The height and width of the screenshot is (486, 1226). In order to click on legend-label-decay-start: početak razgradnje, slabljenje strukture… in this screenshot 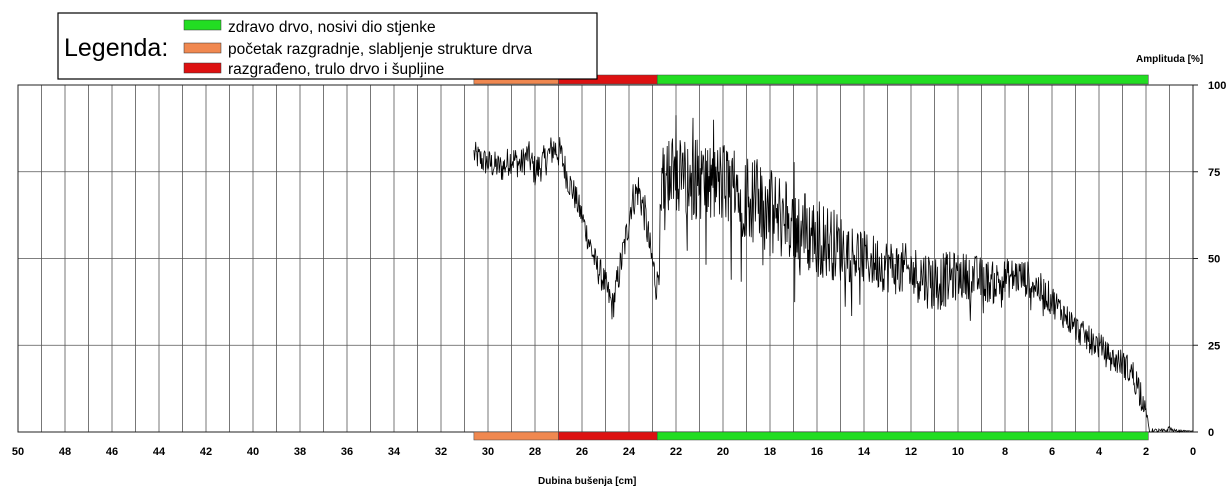, I will do `click(380, 49)`.